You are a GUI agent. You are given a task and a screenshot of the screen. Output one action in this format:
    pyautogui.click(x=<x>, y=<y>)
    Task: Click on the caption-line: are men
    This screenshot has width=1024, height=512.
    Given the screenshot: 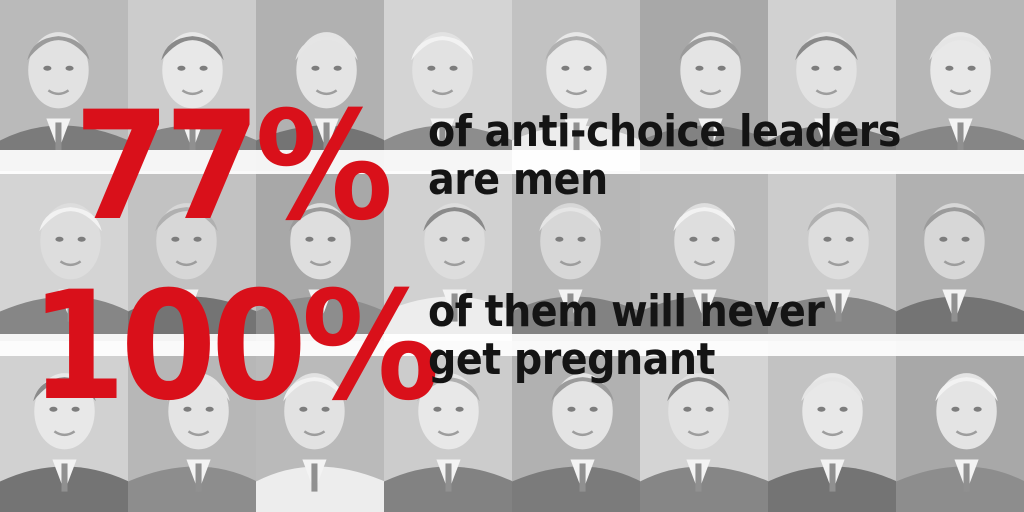 What is the action you would take?
    pyautogui.click(x=518, y=179)
    